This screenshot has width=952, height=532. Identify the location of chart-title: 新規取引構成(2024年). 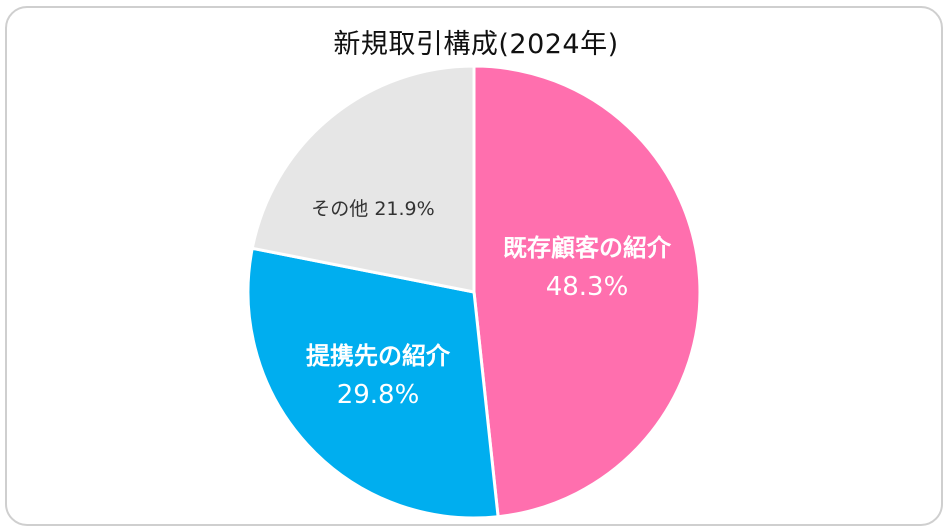
(476, 44).